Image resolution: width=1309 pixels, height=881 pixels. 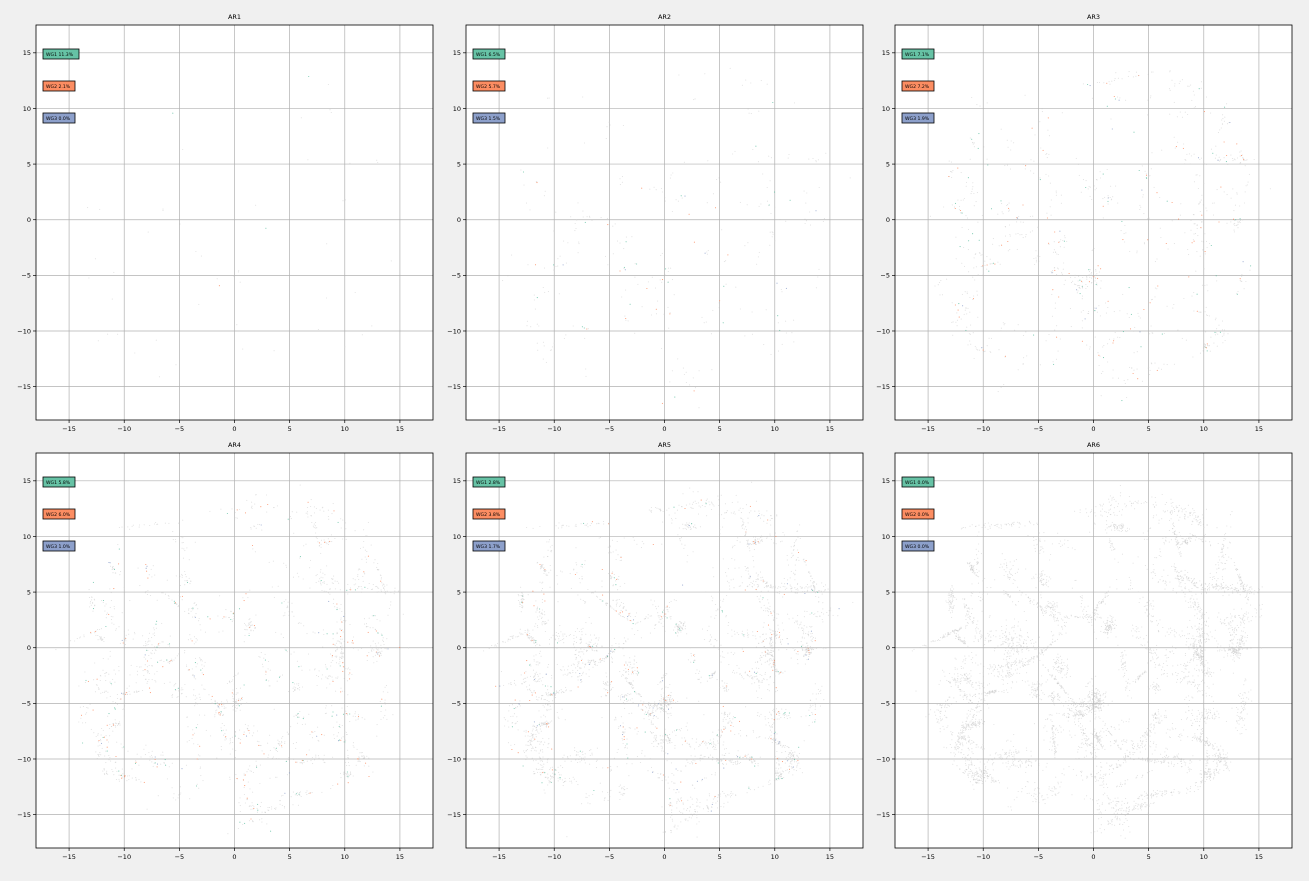 I want to click on legend-label-wg3: WG3 1.5%, so click(x=488, y=119).